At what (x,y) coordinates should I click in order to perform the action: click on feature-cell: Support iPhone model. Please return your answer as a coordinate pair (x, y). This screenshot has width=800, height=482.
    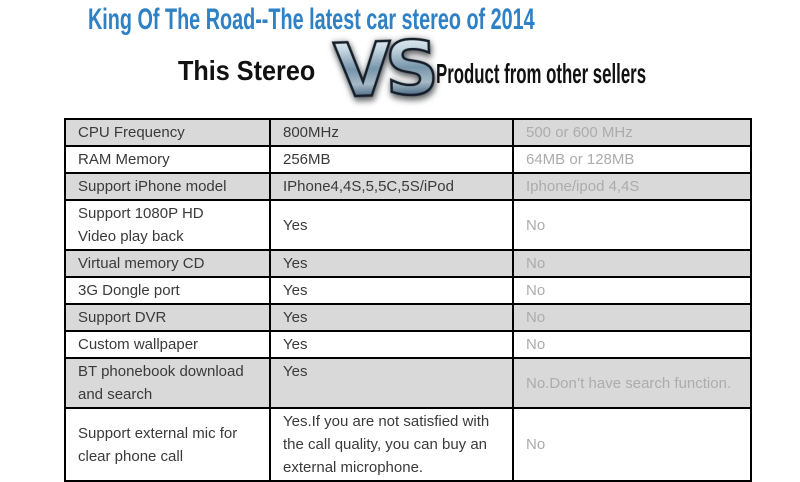
    Looking at the image, I should click on (167, 186).